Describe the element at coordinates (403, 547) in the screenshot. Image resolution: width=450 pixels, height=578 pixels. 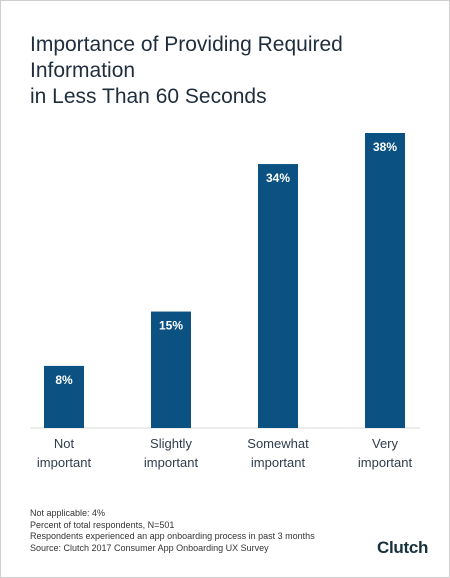
I see `clutch-logo: Clutch` at that location.